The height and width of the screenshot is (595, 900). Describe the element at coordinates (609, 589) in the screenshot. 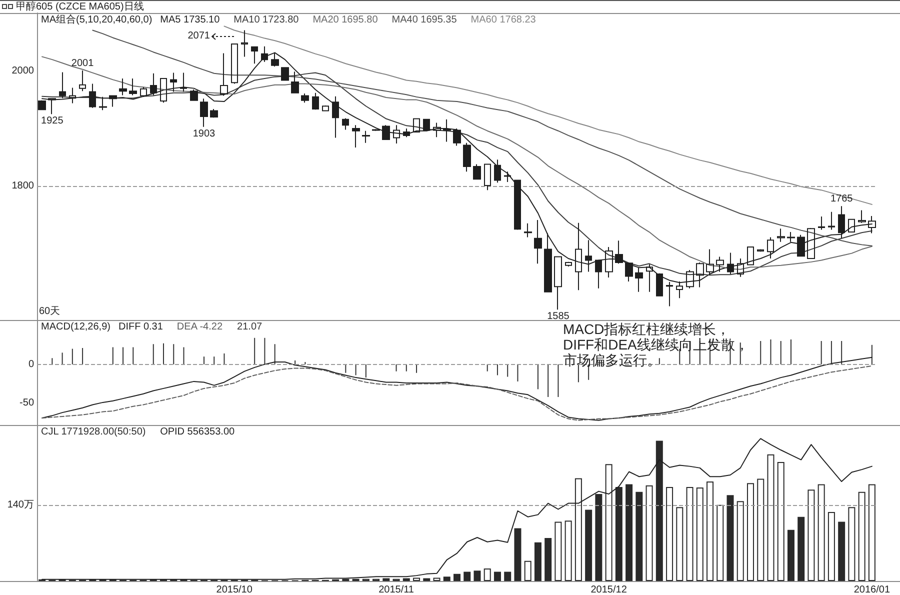

I see `x-tick-label: 2015/12` at that location.